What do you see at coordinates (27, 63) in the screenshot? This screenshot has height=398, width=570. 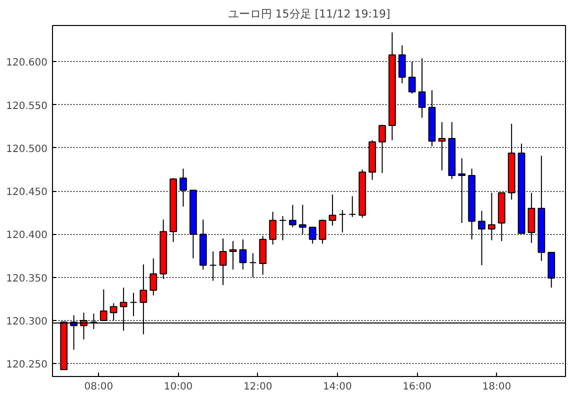 I see `y-tick-label: 120.600` at bounding box center [27, 63].